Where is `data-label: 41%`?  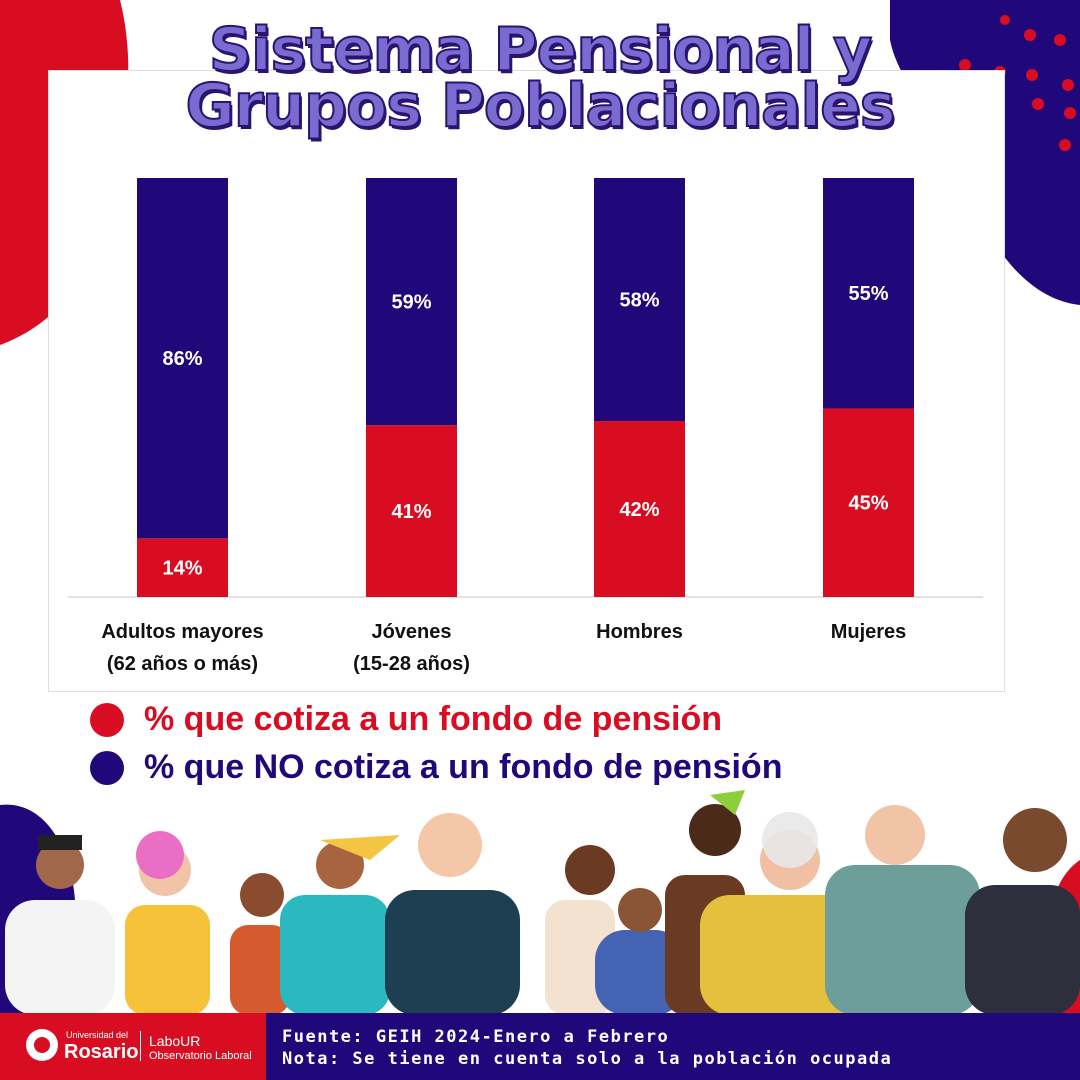 data-label: 41% is located at coordinates (411, 512).